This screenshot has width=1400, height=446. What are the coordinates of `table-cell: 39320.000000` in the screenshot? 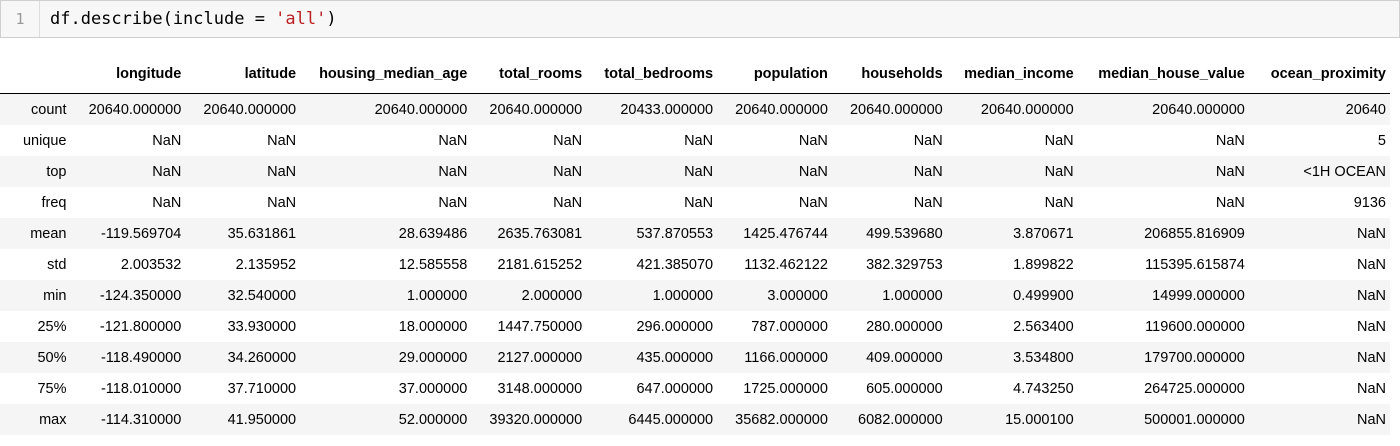 It's located at (536, 419).